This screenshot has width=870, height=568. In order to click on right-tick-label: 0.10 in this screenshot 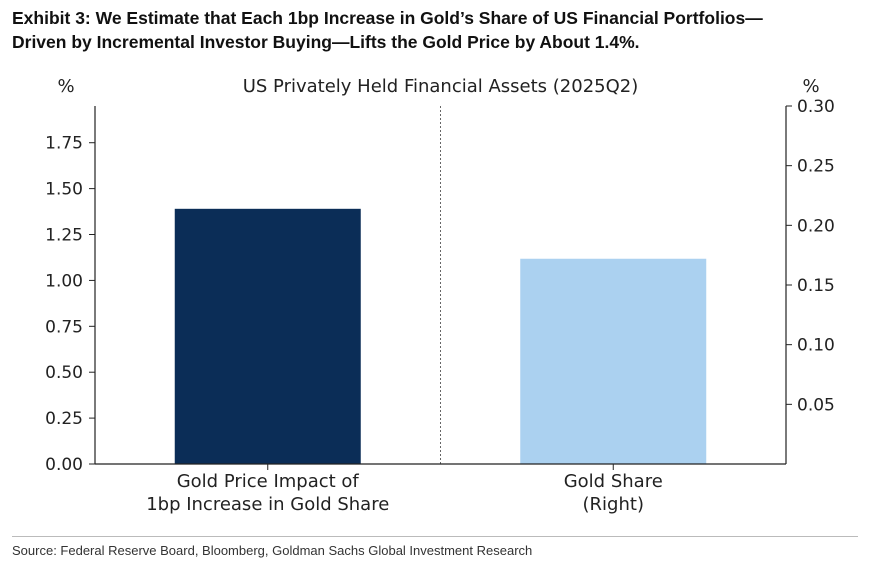, I will do `click(816, 346)`.